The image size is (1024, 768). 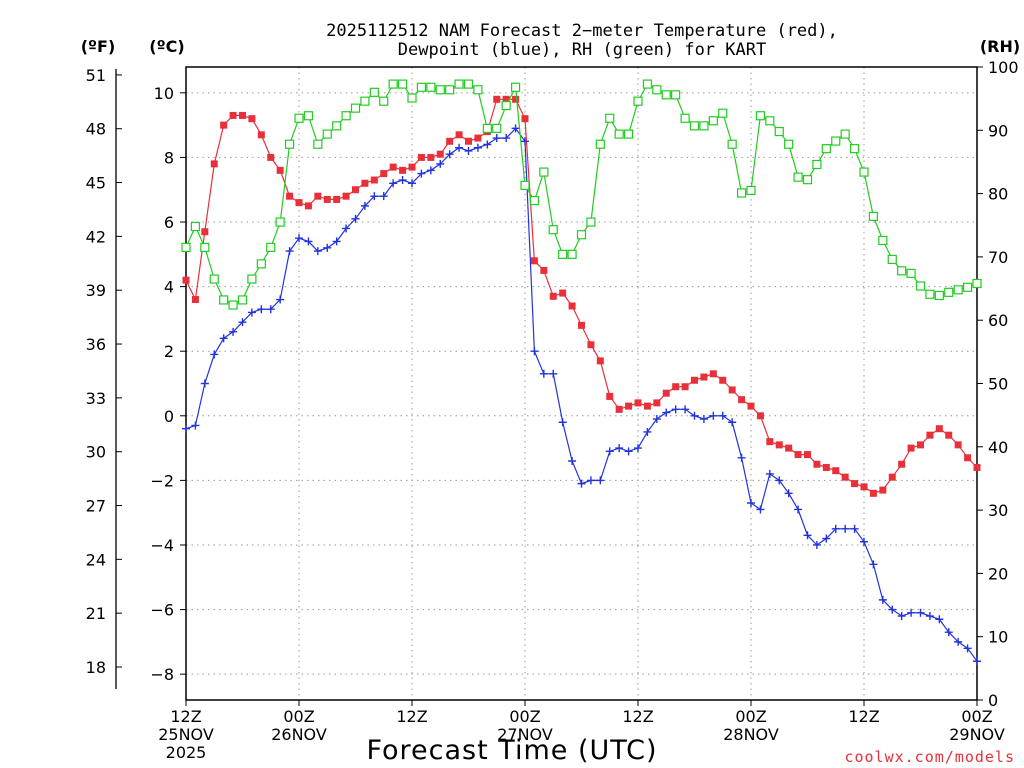 What do you see at coordinates (162, 480) in the screenshot?
I see `celsius-tick-label: −2` at bounding box center [162, 480].